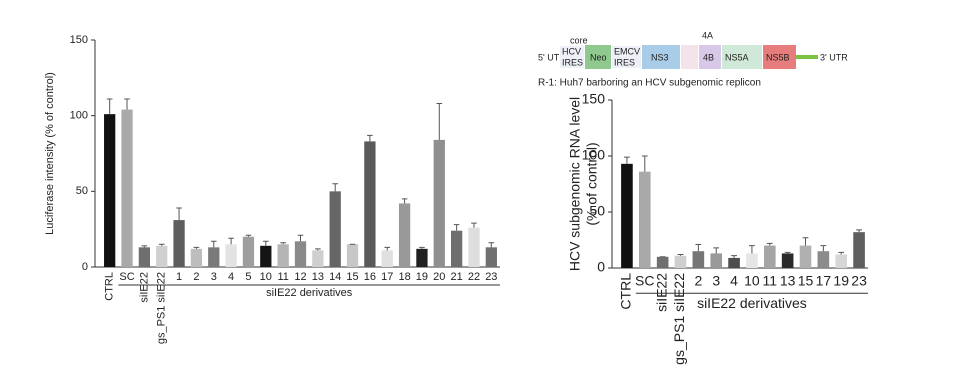  Describe the element at coordinates (689, 57) in the screenshot. I see `ns4a-box` at that location.